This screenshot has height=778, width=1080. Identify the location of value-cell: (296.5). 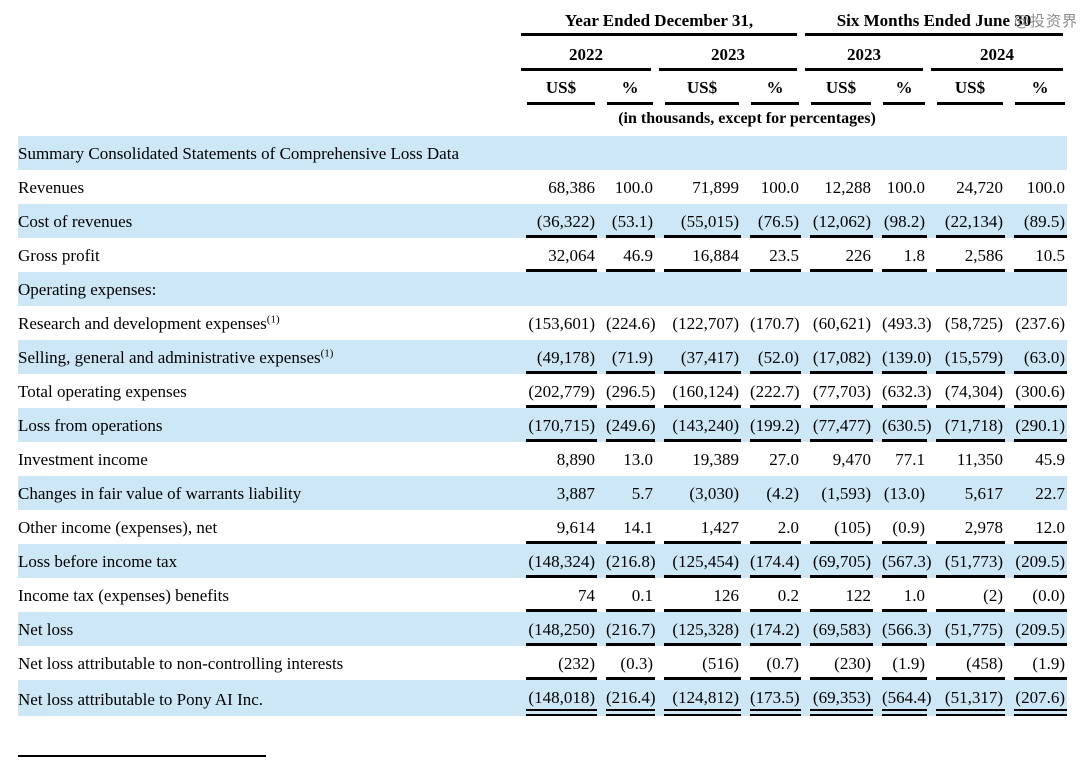
(626, 391).